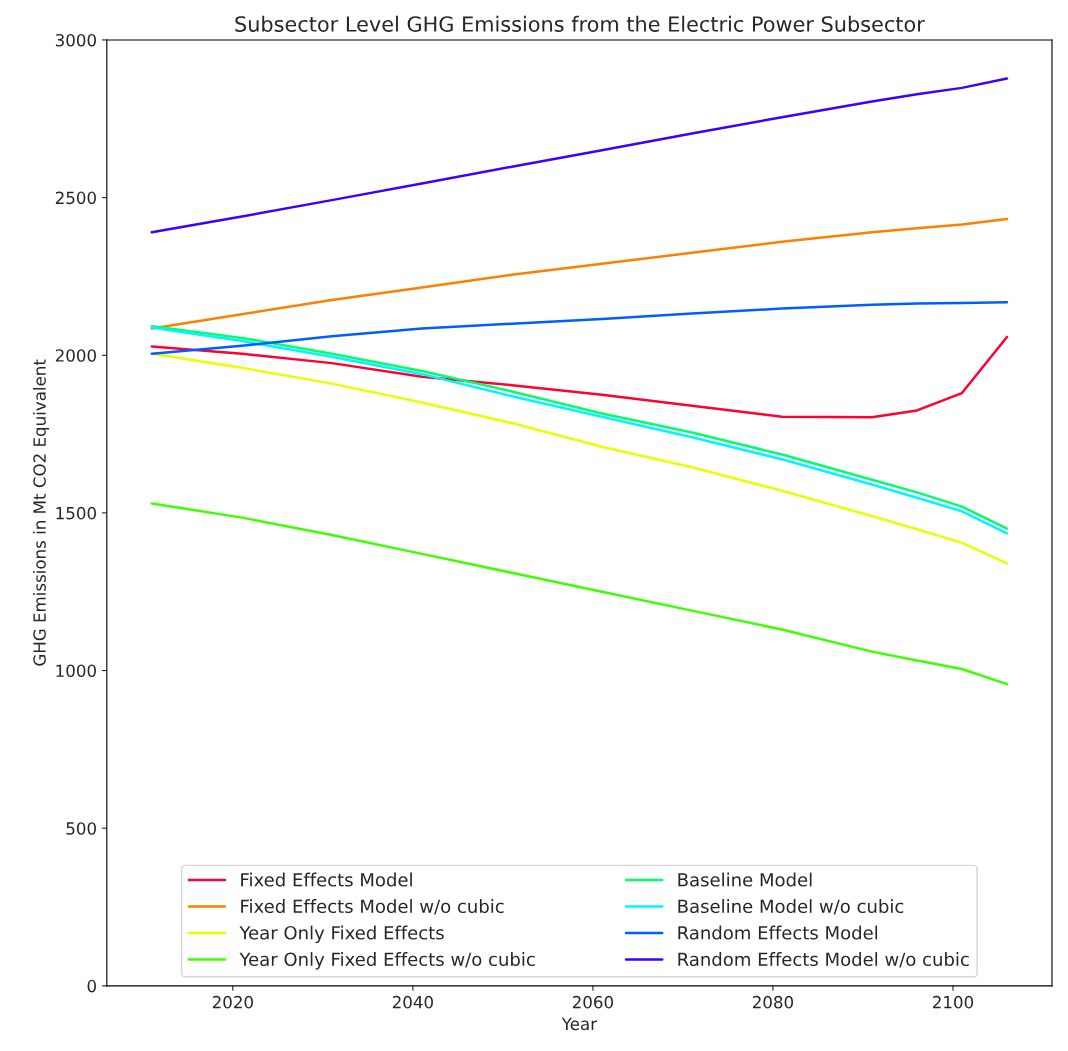 The height and width of the screenshot is (1051, 1068). What do you see at coordinates (791, 907) in the screenshot?
I see `legend-label: Baseline Model w/o cubic` at bounding box center [791, 907].